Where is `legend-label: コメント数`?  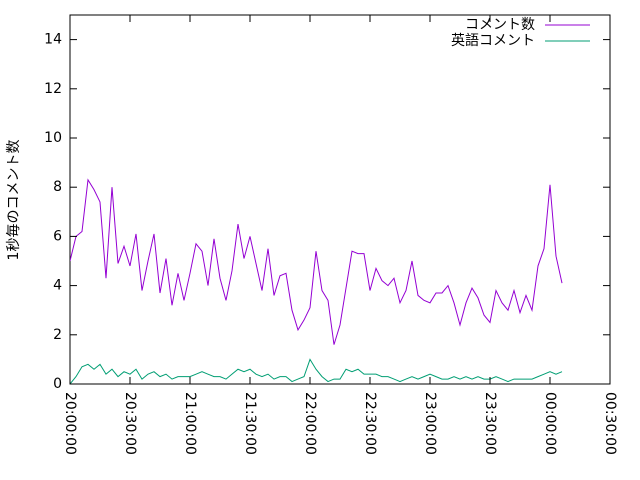
legend-label: コメント数 is located at coordinates (500, 25).